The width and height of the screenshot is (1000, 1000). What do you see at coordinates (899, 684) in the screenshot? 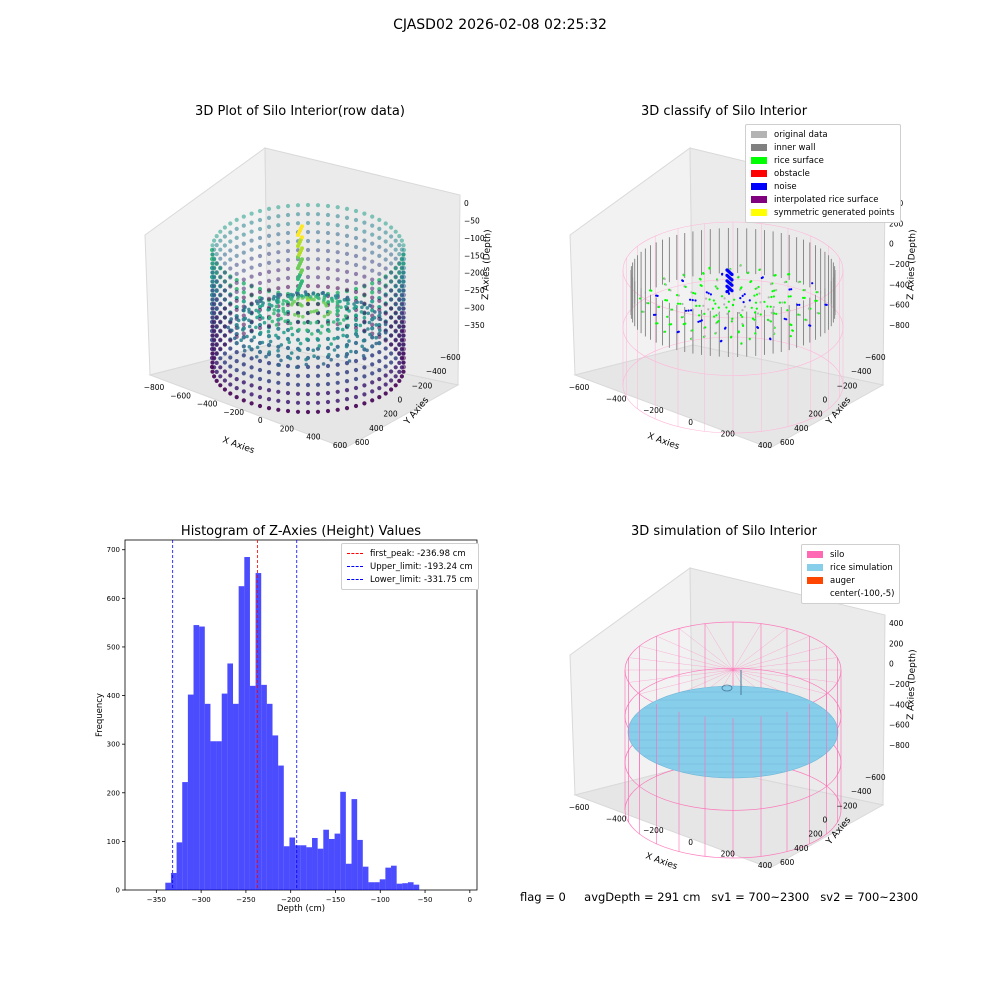
I see `z-tick-label: −200` at bounding box center [899, 684].